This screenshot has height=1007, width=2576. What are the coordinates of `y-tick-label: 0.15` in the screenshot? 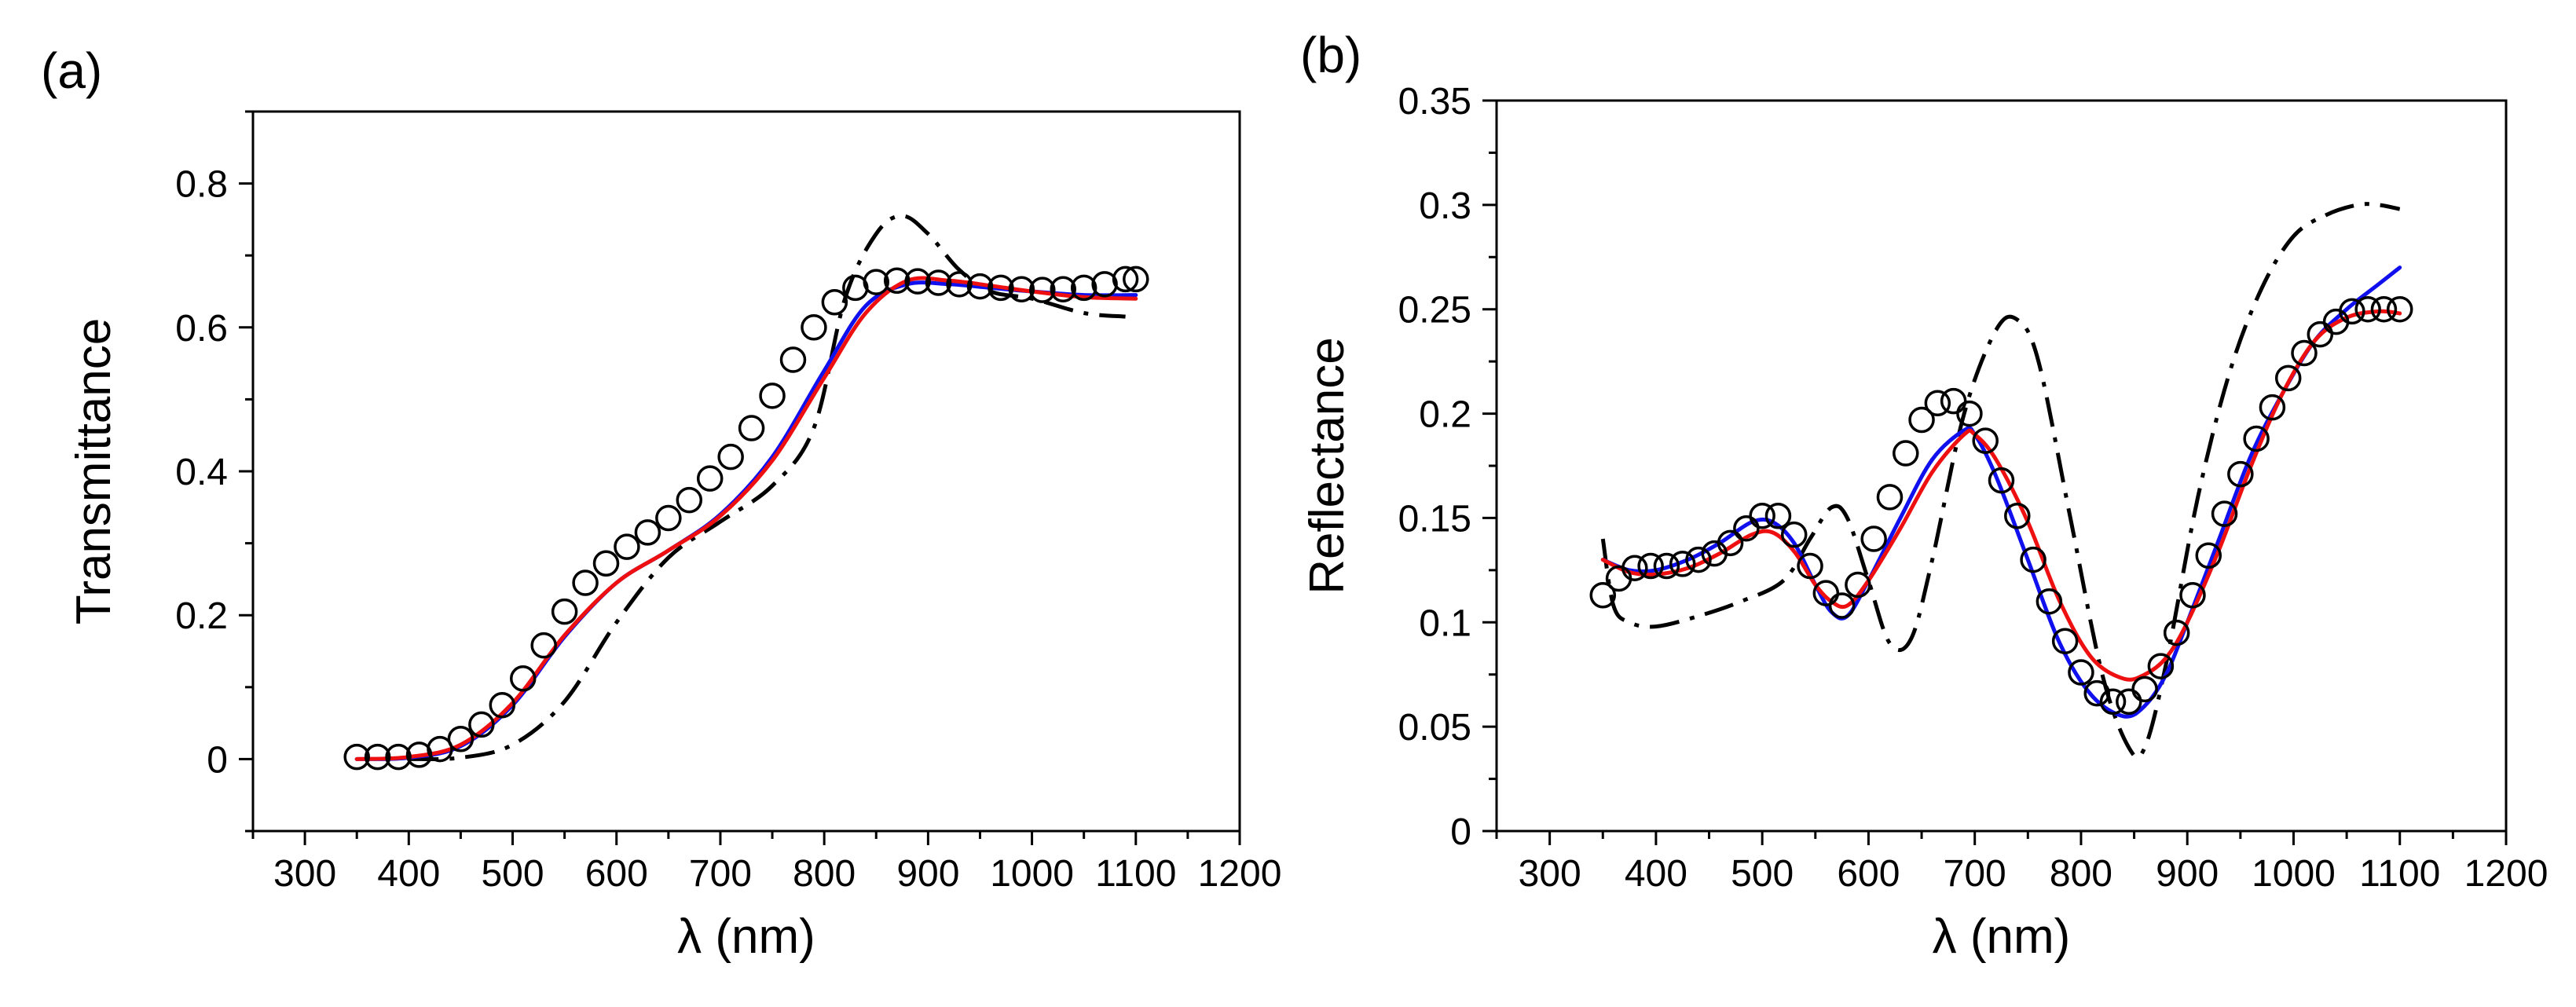 It's located at (1434, 519).